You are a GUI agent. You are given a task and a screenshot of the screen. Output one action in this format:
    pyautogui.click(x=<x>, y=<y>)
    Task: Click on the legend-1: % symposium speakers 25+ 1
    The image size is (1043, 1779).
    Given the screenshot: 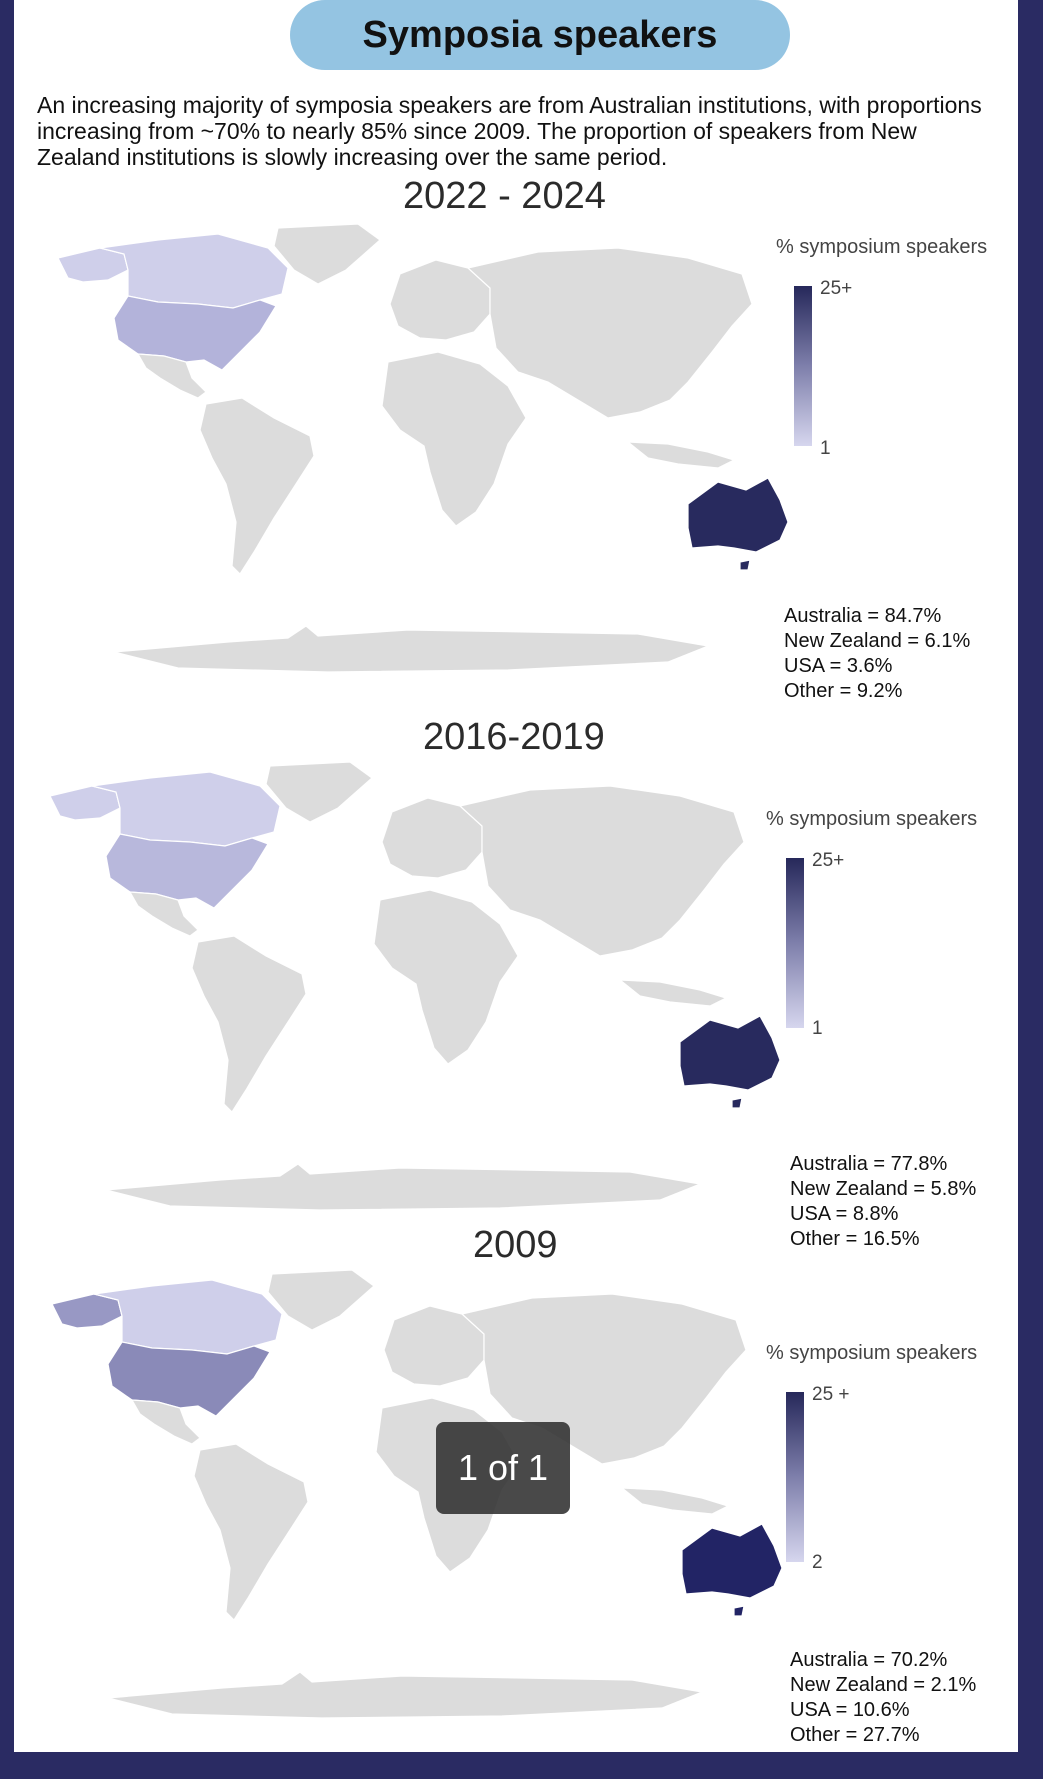 What is the action you would take?
    pyautogui.click(x=896, y=347)
    